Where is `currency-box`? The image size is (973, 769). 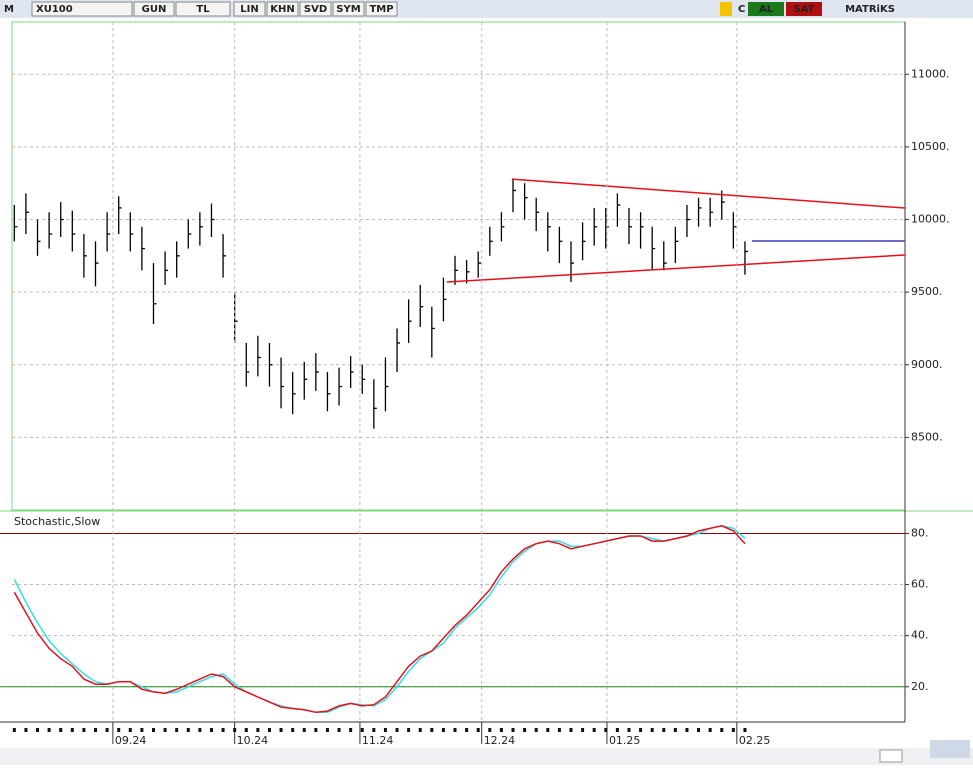 currency-box is located at coordinates (203, 9).